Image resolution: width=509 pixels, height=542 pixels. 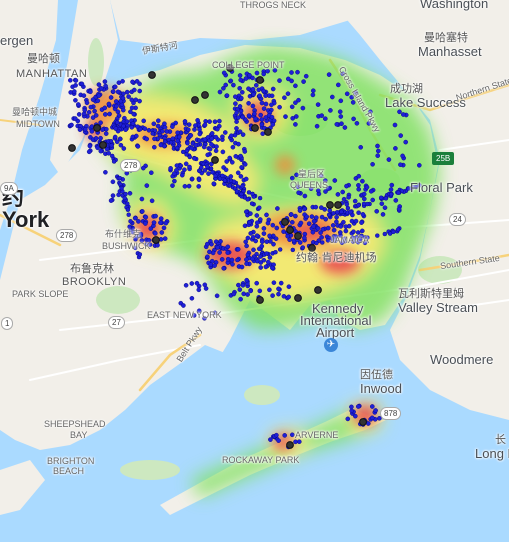 What do you see at coordinates (376, 375) in the screenshot?
I see `label-inwood-zh: 因伍德` at bounding box center [376, 375].